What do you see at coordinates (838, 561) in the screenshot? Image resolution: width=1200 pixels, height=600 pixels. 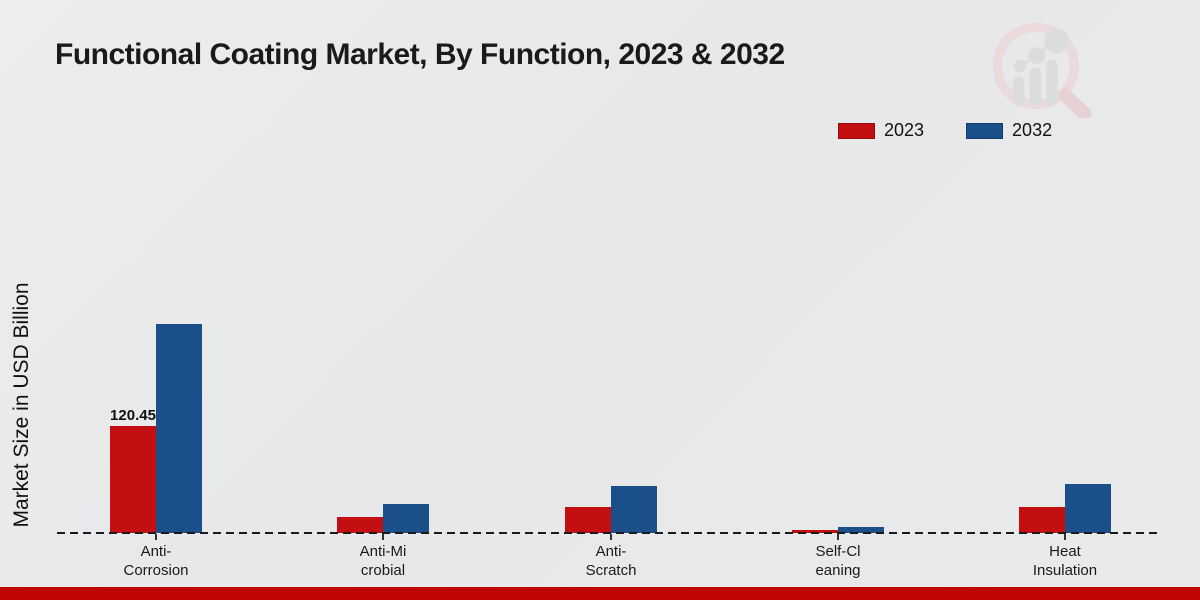 I see `category-label: Self-Cl eaning` at bounding box center [838, 561].